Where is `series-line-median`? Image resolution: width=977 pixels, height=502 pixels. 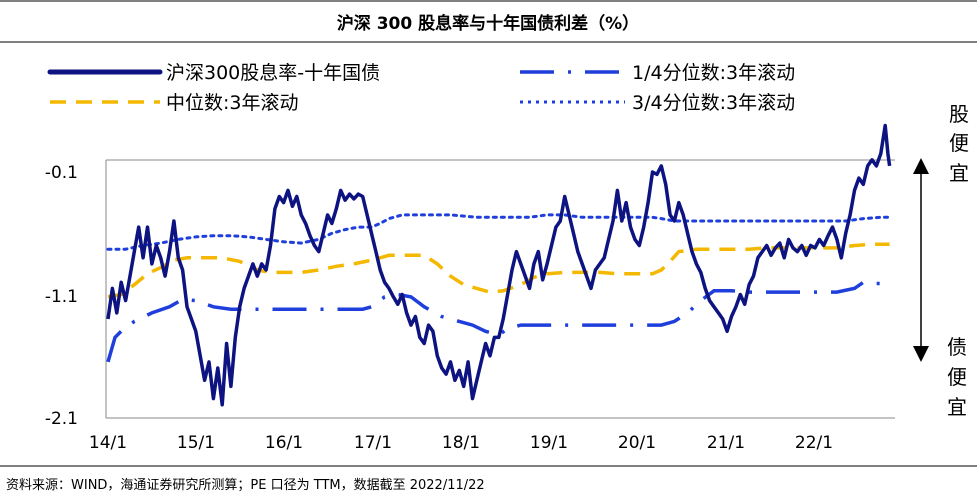 series-line-median is located at coordinates (498, 270).